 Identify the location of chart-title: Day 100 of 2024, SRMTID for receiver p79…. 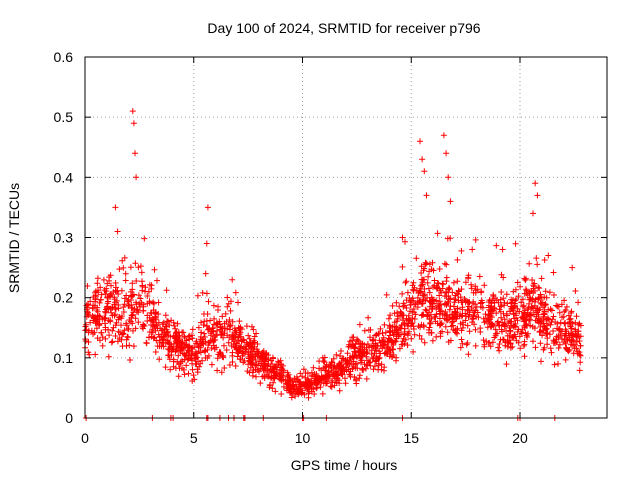
(343, 28).